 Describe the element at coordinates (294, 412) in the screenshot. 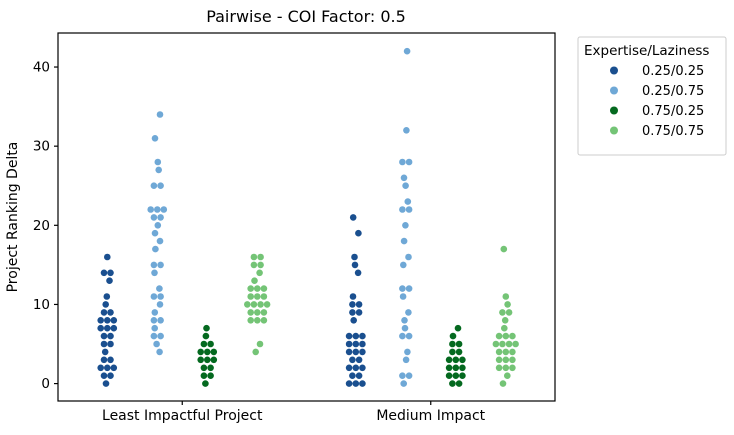

I see `x-axis-ticks: Least Impactful Project Medium Impact` at that location.